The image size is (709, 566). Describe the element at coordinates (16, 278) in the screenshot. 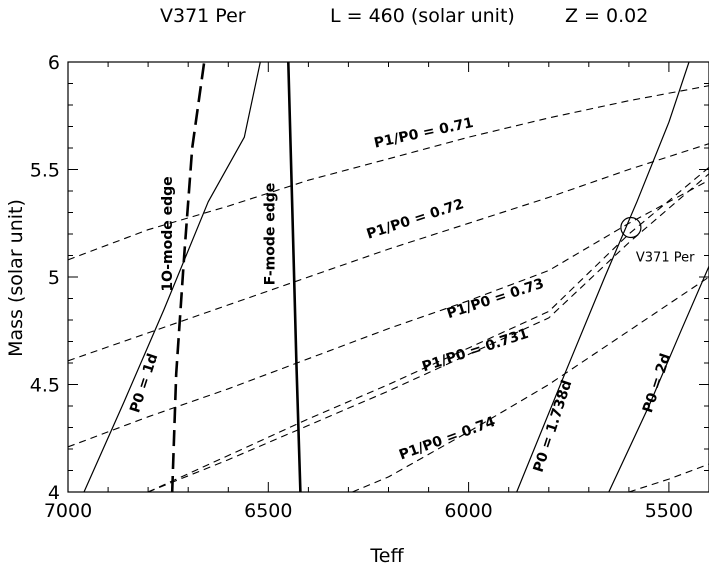

I see `y-axis-title: Mass (solar unit)` at that location.